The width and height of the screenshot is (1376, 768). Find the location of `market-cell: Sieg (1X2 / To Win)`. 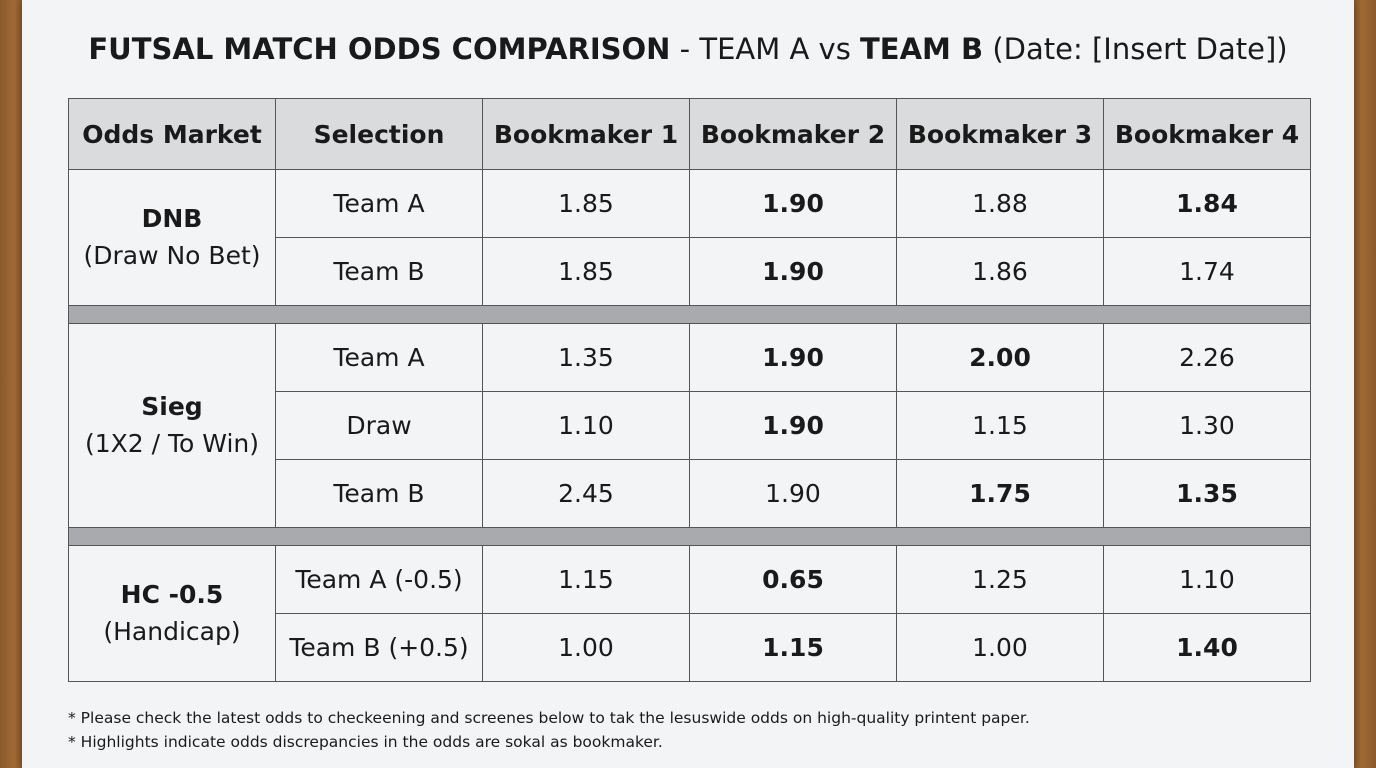

market-cell: Sieg (1X2 / To Win) is located at coordinates (172, 425).